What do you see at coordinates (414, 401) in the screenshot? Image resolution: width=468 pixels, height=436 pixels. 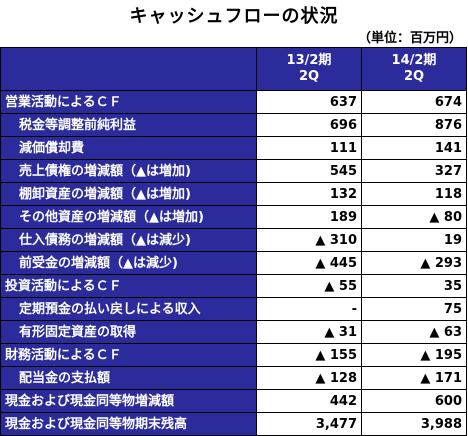 I see `row-value-2: 600` at bounding box center [414, 401].